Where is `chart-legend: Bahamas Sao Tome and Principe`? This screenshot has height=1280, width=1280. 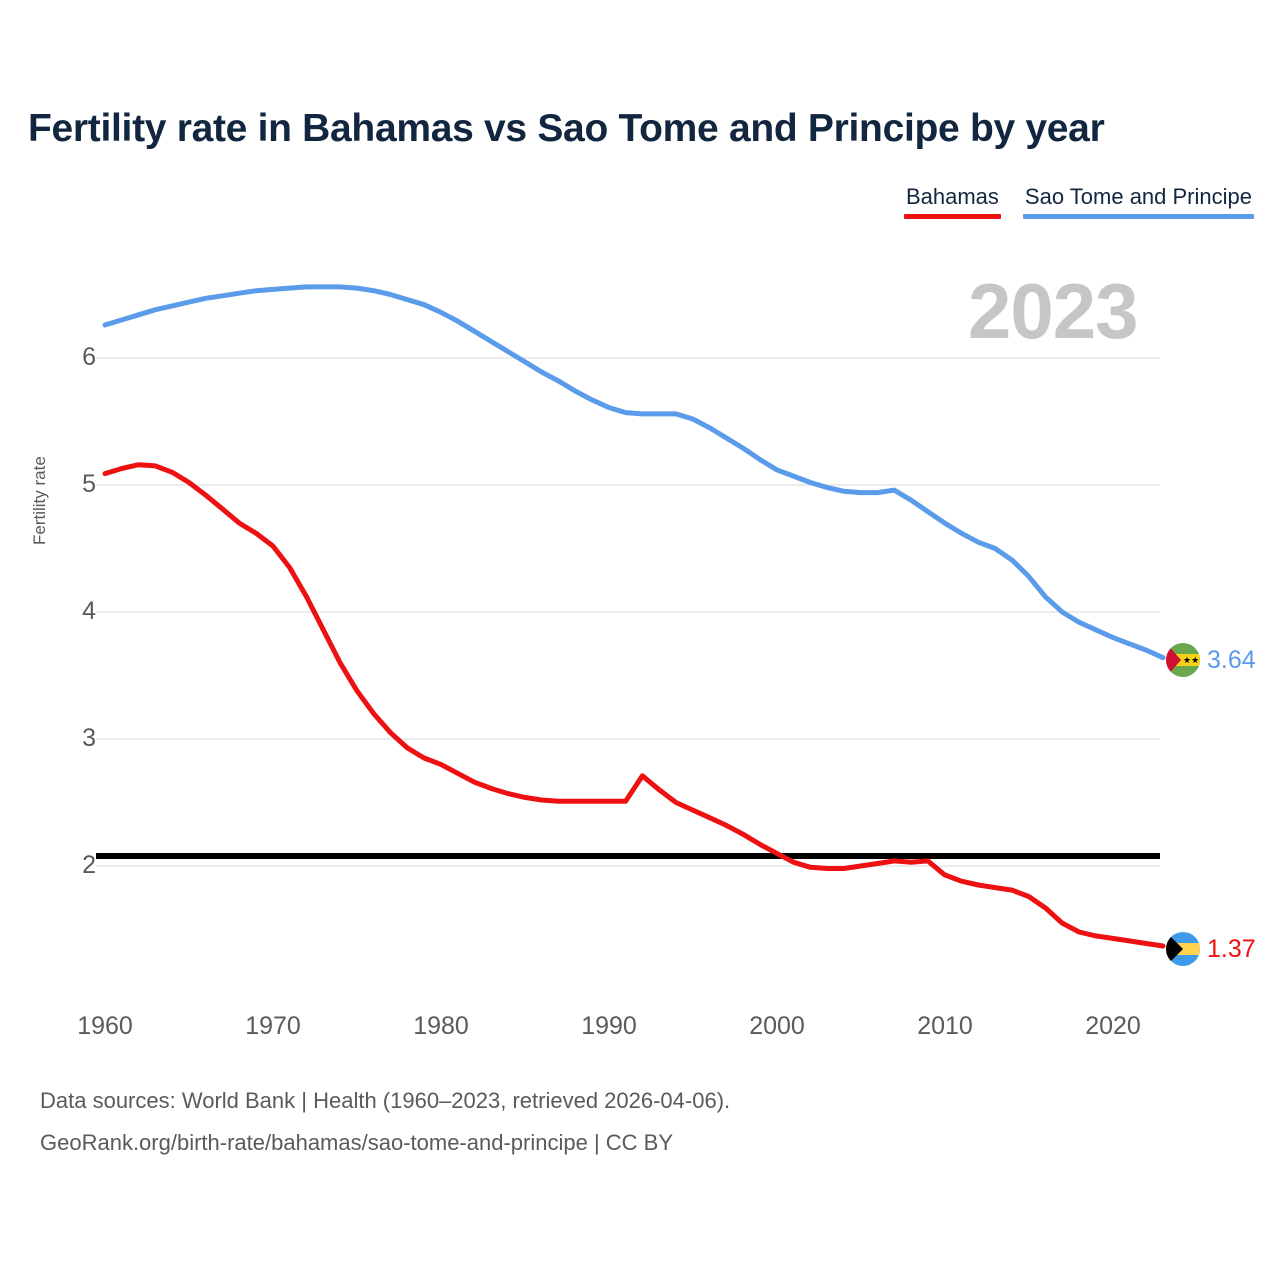 chart-legend: Bahamas Sao Tome and Principe is located at coordinates (1078, 201).